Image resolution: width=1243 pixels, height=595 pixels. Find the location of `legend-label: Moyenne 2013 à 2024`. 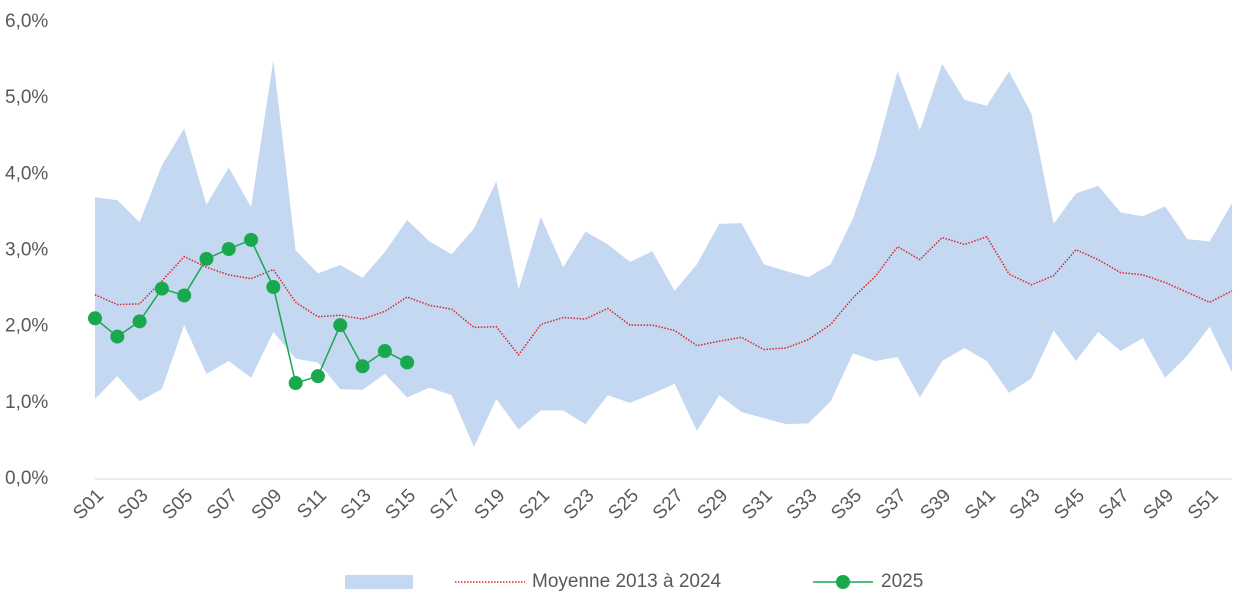

legend-label: Moyenne 2013 à 2024 is located at coordinates (627, 581).